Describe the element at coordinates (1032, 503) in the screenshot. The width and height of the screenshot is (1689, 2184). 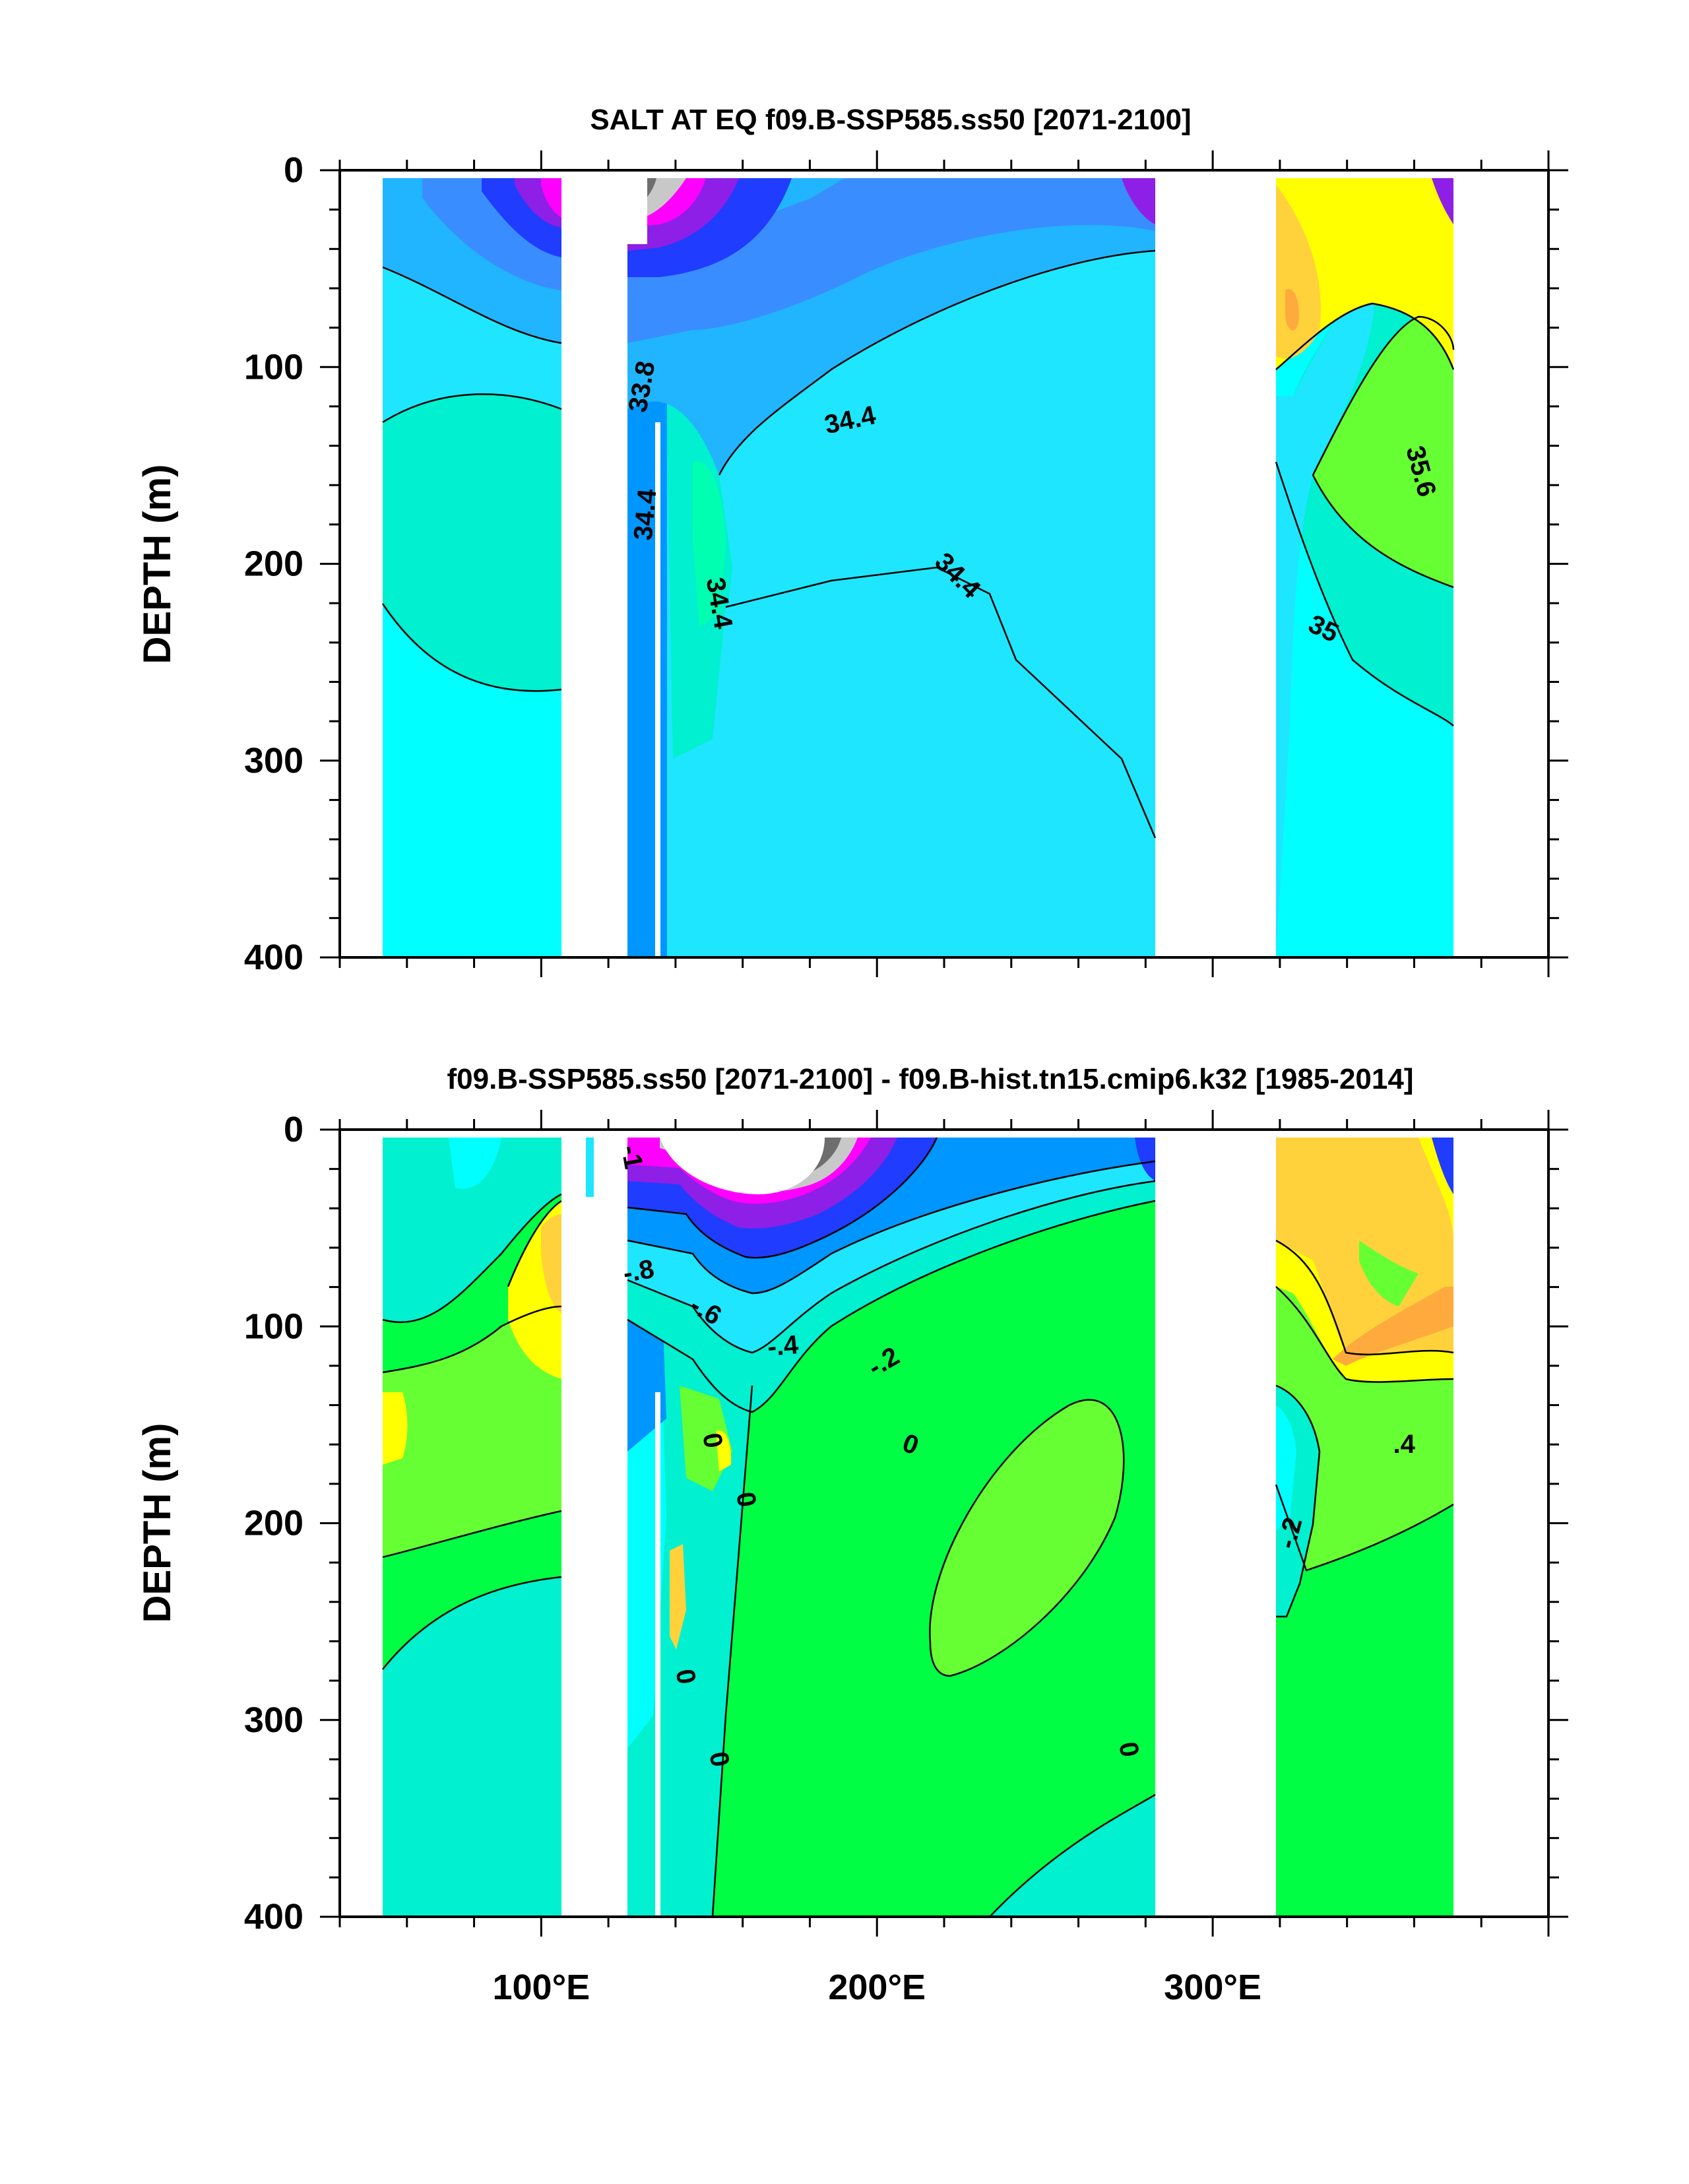
I see `upper-contour-labels: 33.834.434.434.4 34.435.635` at that location.